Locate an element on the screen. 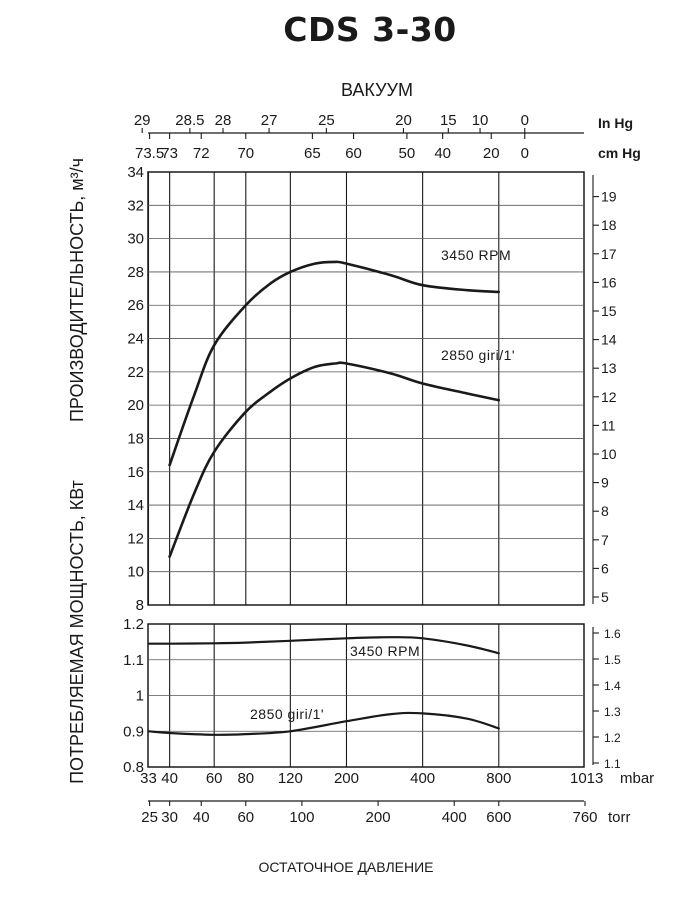 This screenshot has width=700, height=900. capacity-y-tick-label: 30 is located at coordinates (135, 239).